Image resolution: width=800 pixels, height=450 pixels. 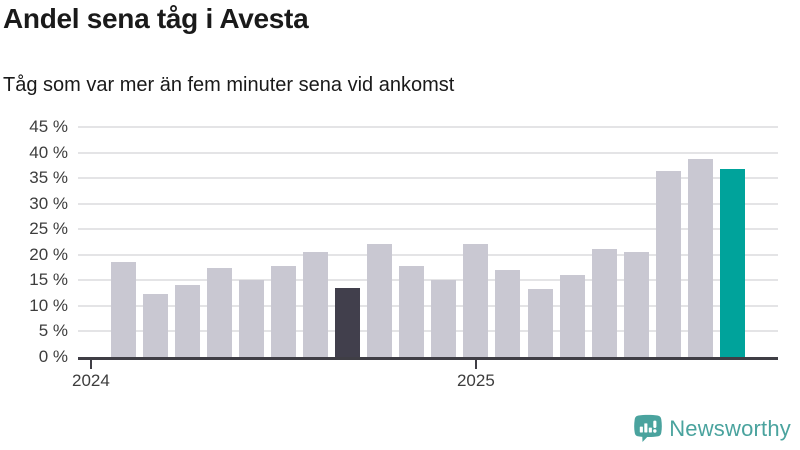 I want to click on y-tick-label: 45 %, so click(x=48, y=126).